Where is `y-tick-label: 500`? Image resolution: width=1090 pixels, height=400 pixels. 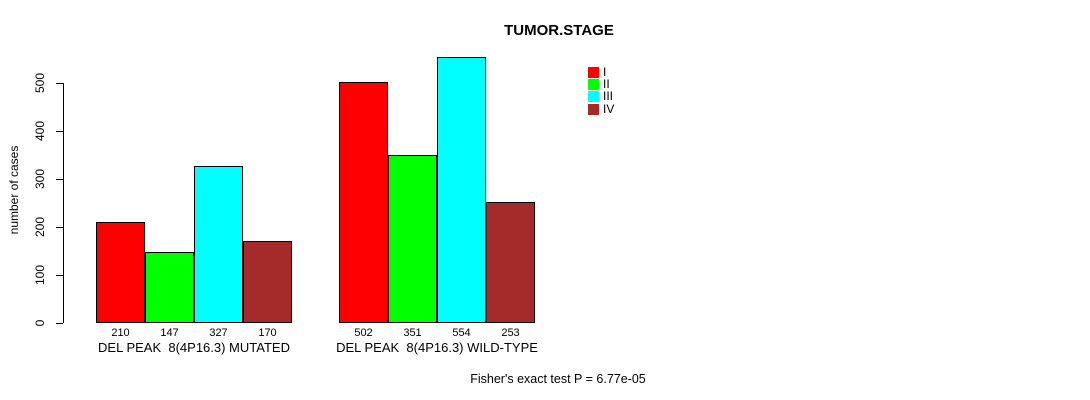 y-tick-label: 500 is located at coordinates (40, 83).